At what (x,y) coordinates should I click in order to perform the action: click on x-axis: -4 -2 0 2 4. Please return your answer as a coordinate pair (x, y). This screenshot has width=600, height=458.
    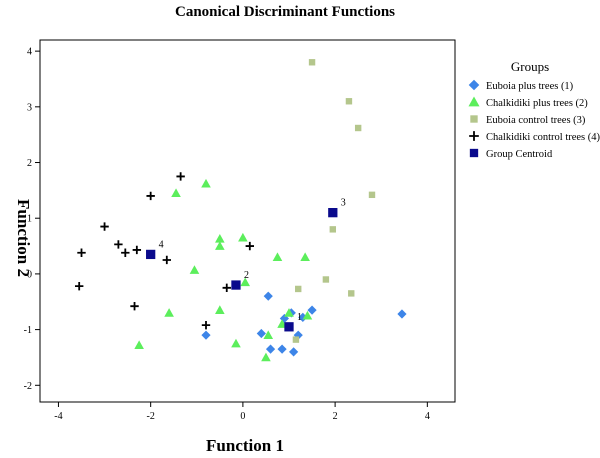
    Looking at the image, I should click on (242, 412).